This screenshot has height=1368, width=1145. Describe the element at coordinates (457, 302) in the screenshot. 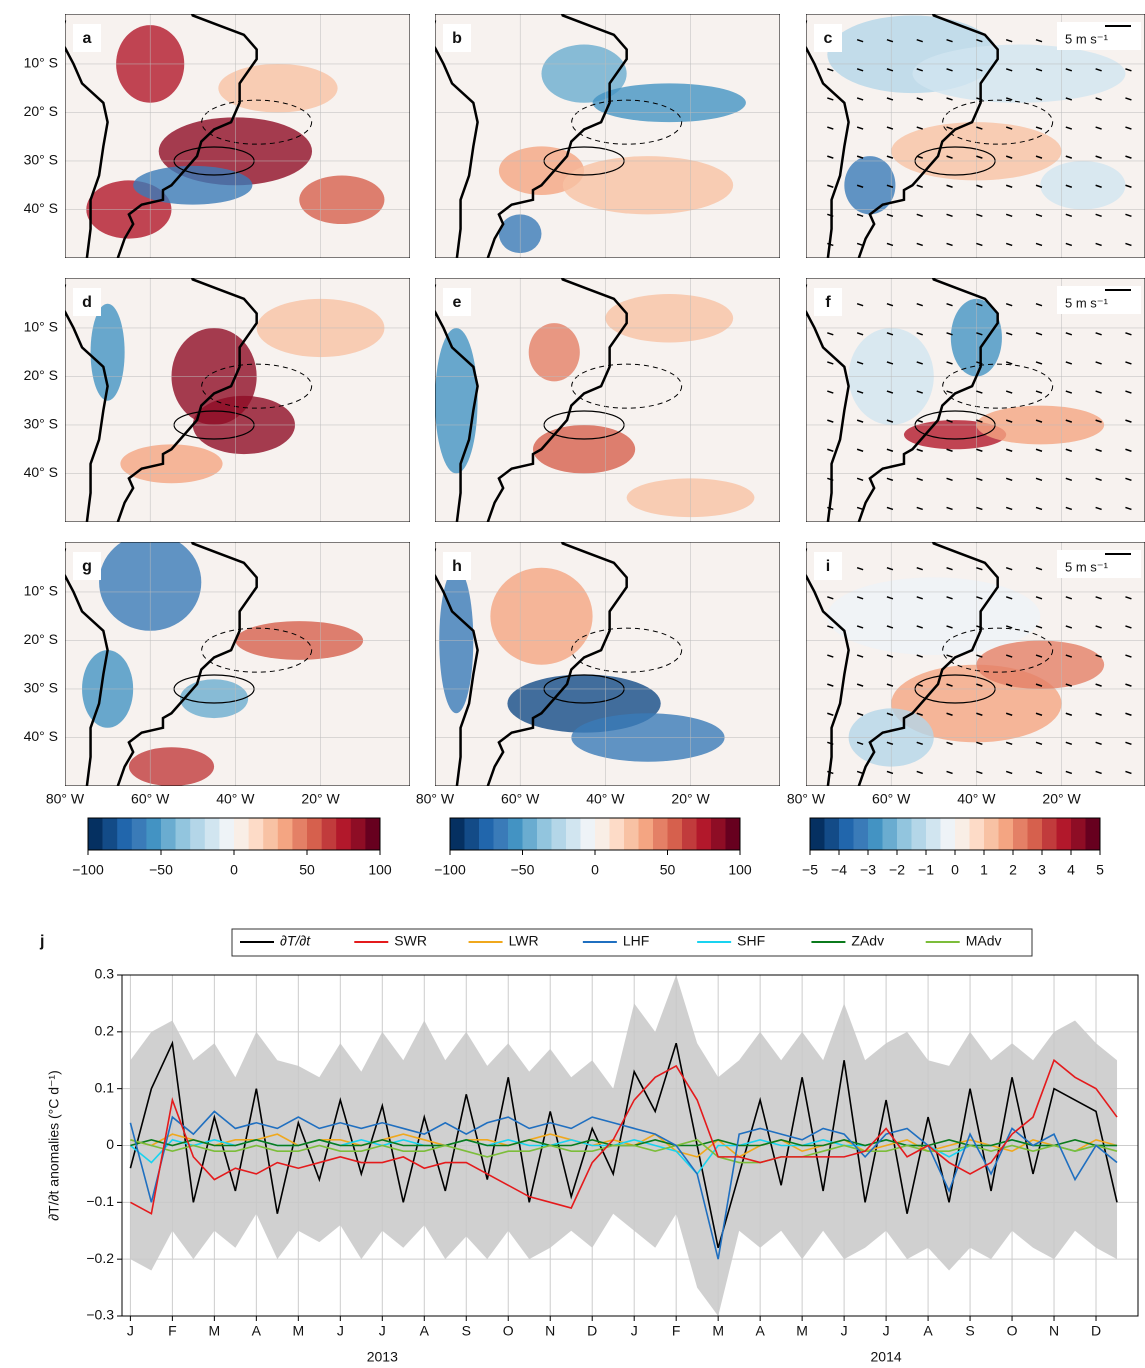

I see `panel-label: e` at that location.